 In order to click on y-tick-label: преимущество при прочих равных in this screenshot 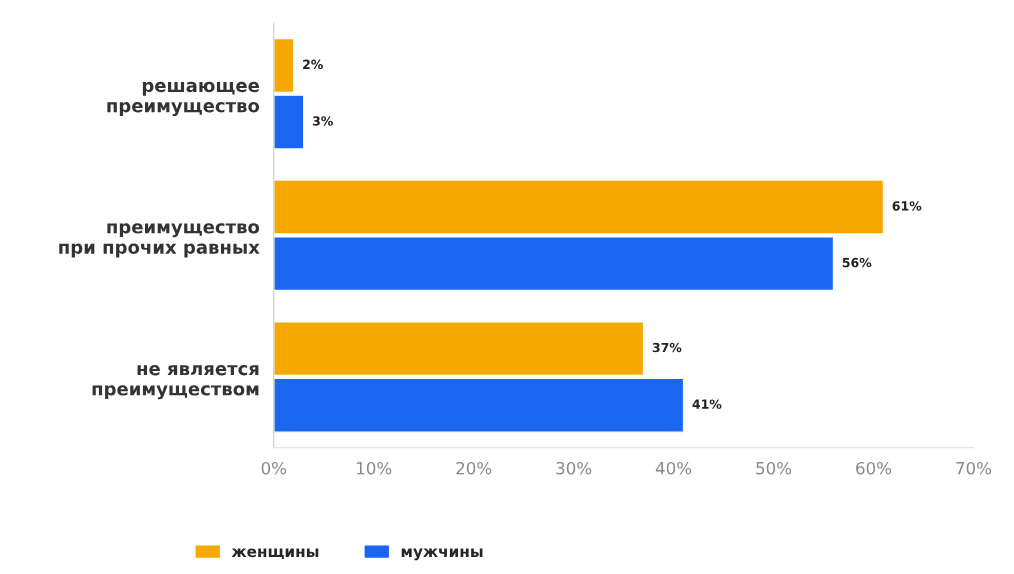, I will do `click(159, 240)`.